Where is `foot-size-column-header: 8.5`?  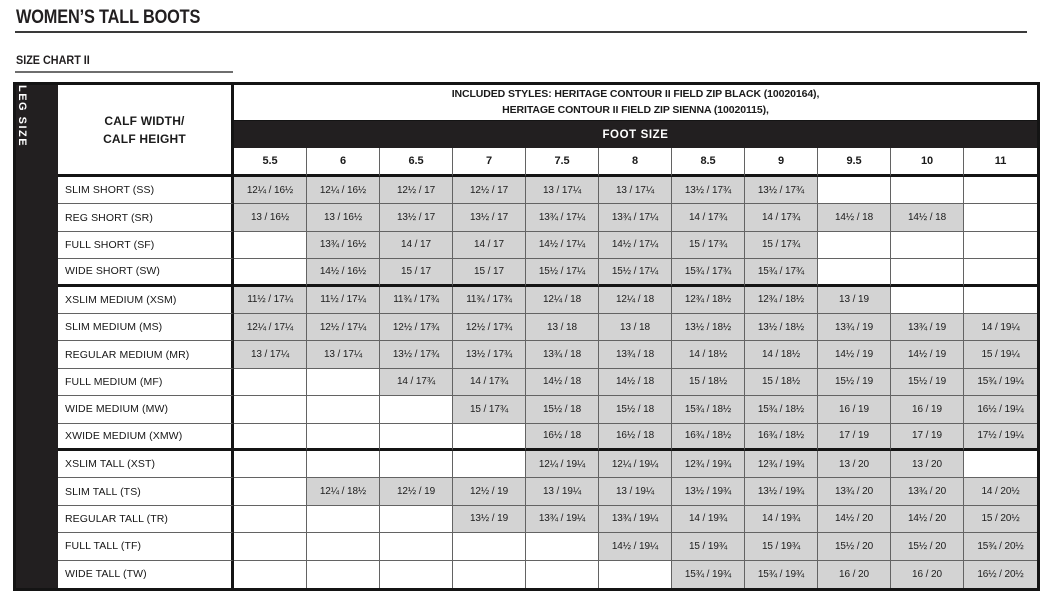 foot-size-column-header: 8.5 is located at coordinates (708, 162).